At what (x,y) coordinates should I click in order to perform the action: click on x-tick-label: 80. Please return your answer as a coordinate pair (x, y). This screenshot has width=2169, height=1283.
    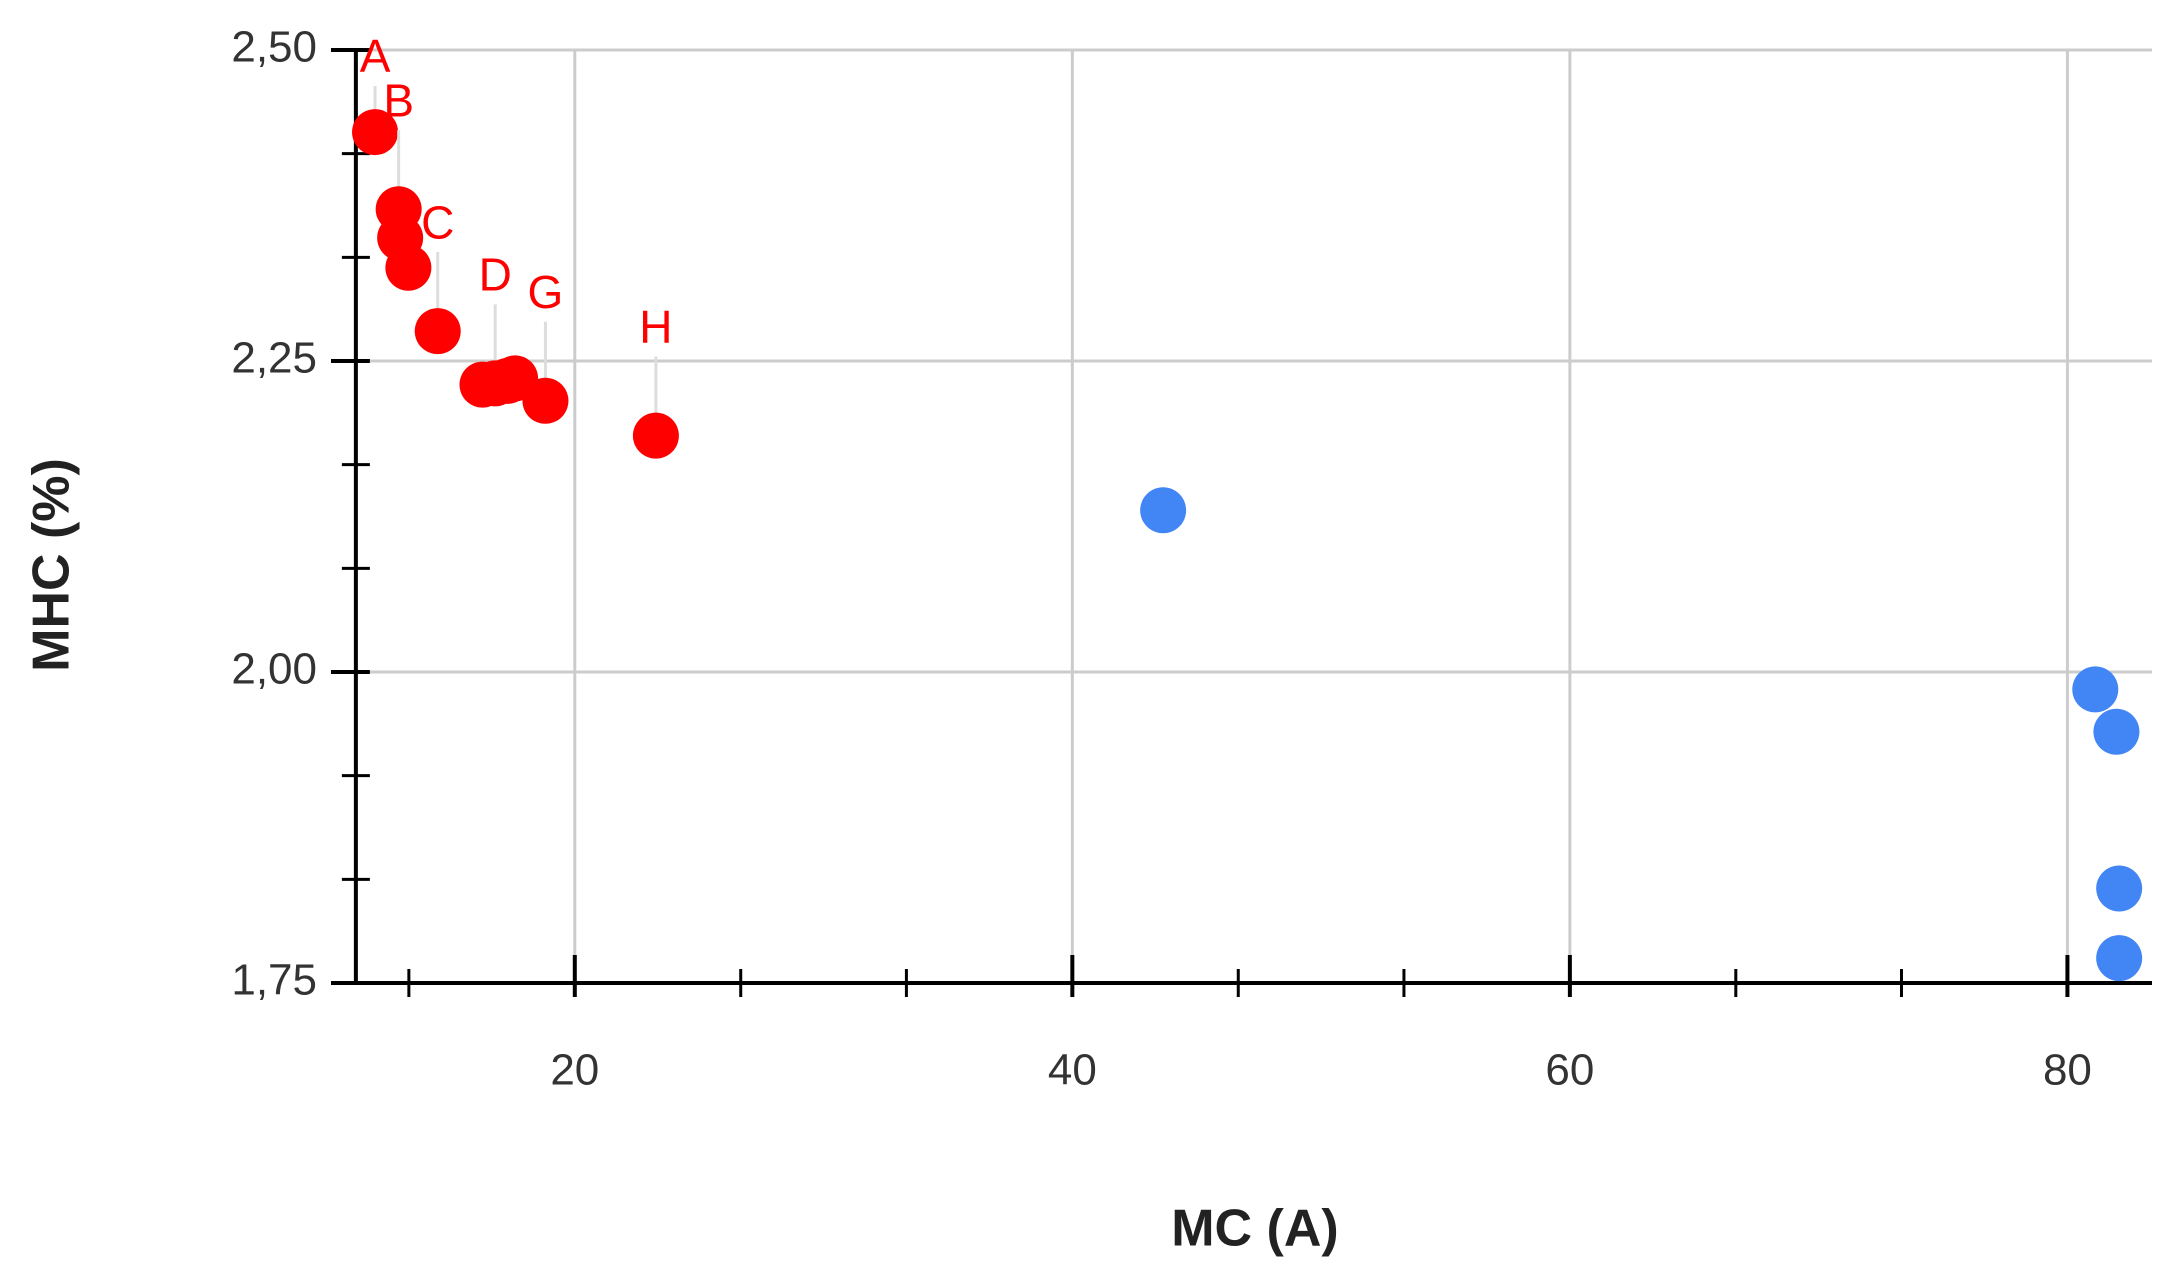
    Looking at the image, I should click on (2067, 1070).